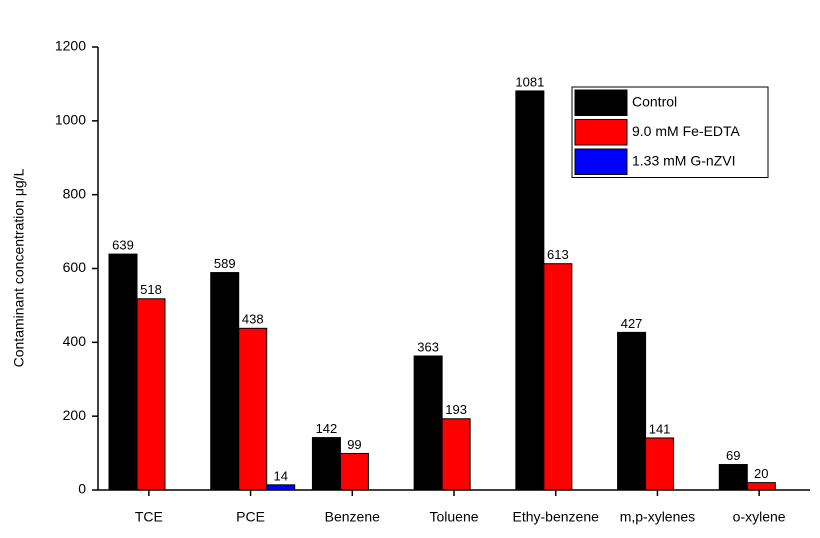  Describe the element at coordinates (253, 319) in the screenshot. I see `data-label: 438` at that location.